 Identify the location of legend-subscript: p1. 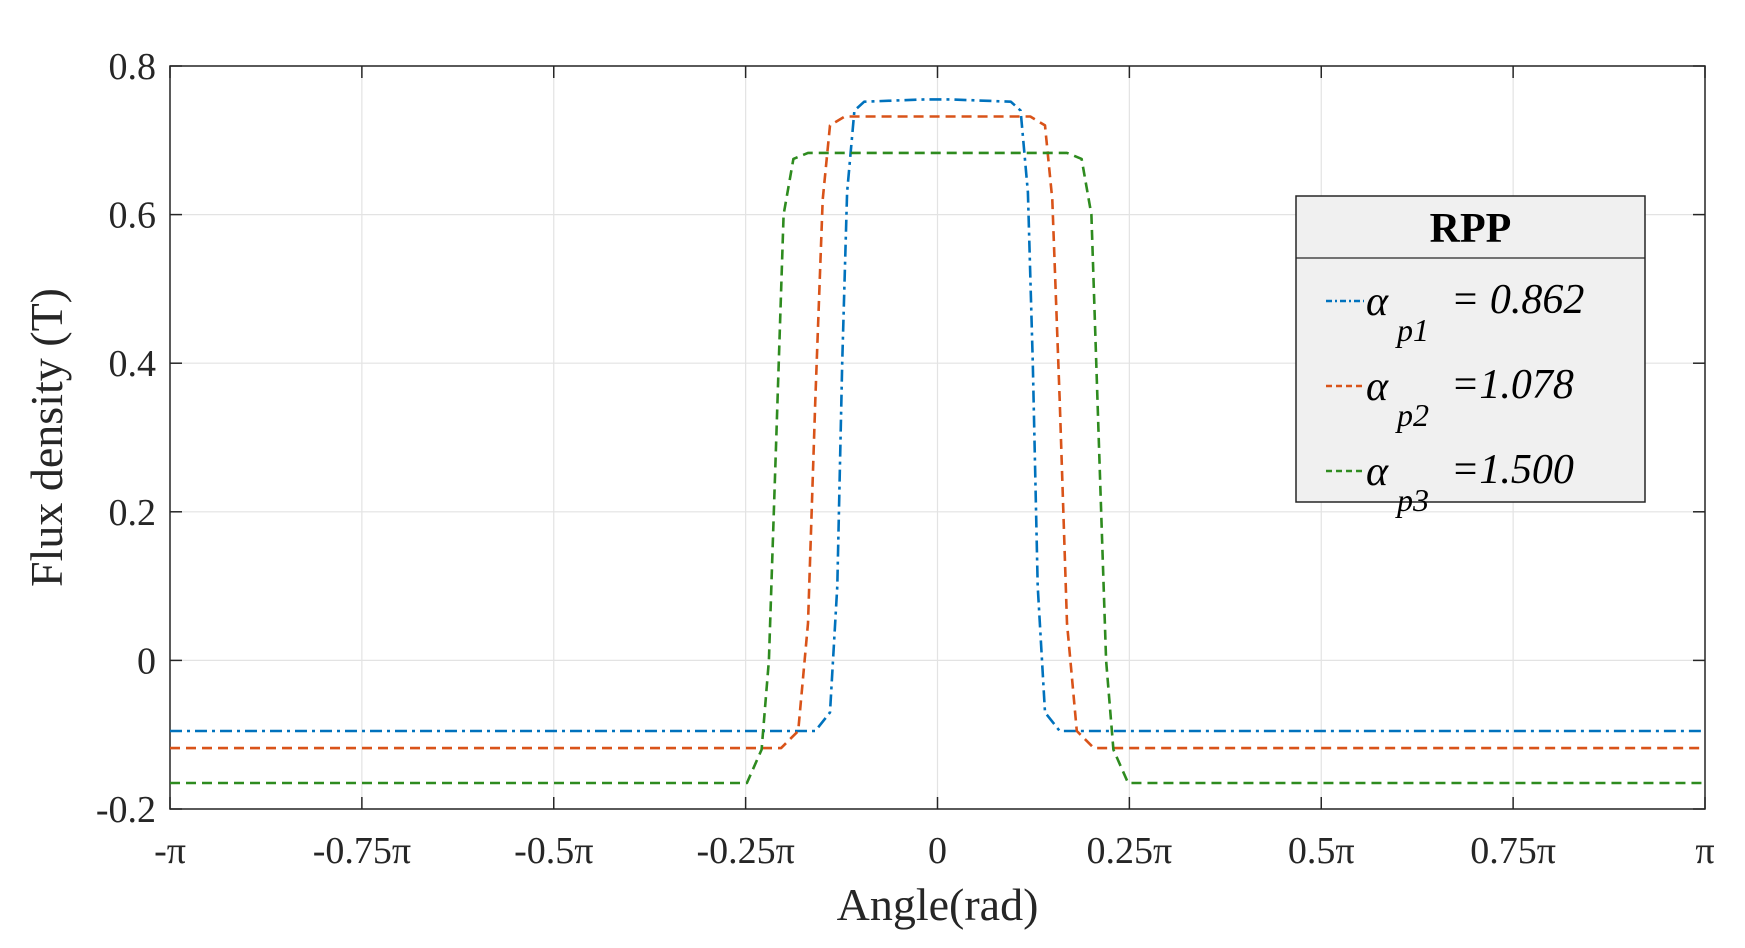
(1412, 330).